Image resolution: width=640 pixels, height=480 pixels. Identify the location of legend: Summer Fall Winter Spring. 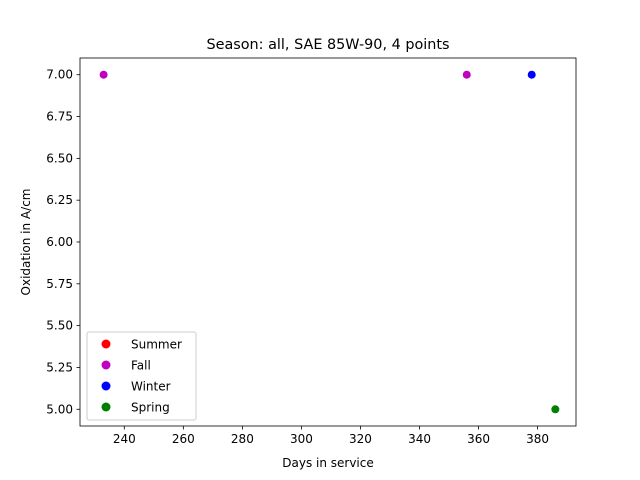
(141, 376).